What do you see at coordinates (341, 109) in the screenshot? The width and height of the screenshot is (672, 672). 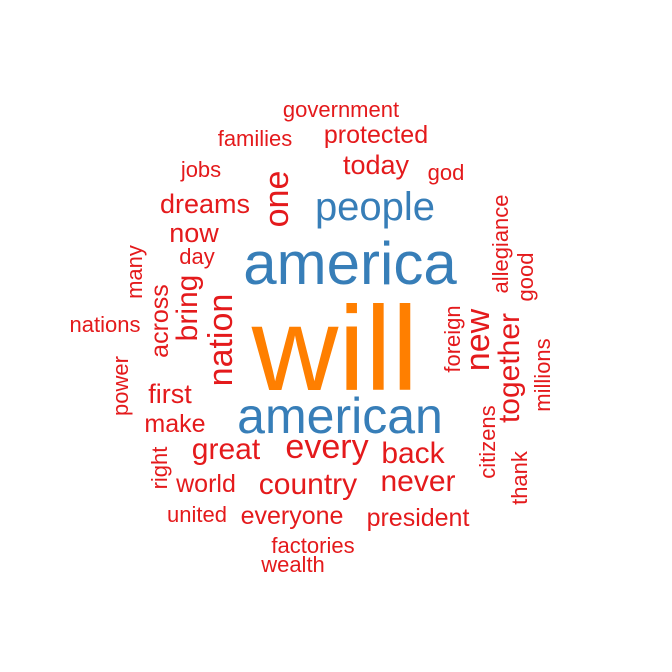 I see `word-government: government` at bounding box center [341, 109].